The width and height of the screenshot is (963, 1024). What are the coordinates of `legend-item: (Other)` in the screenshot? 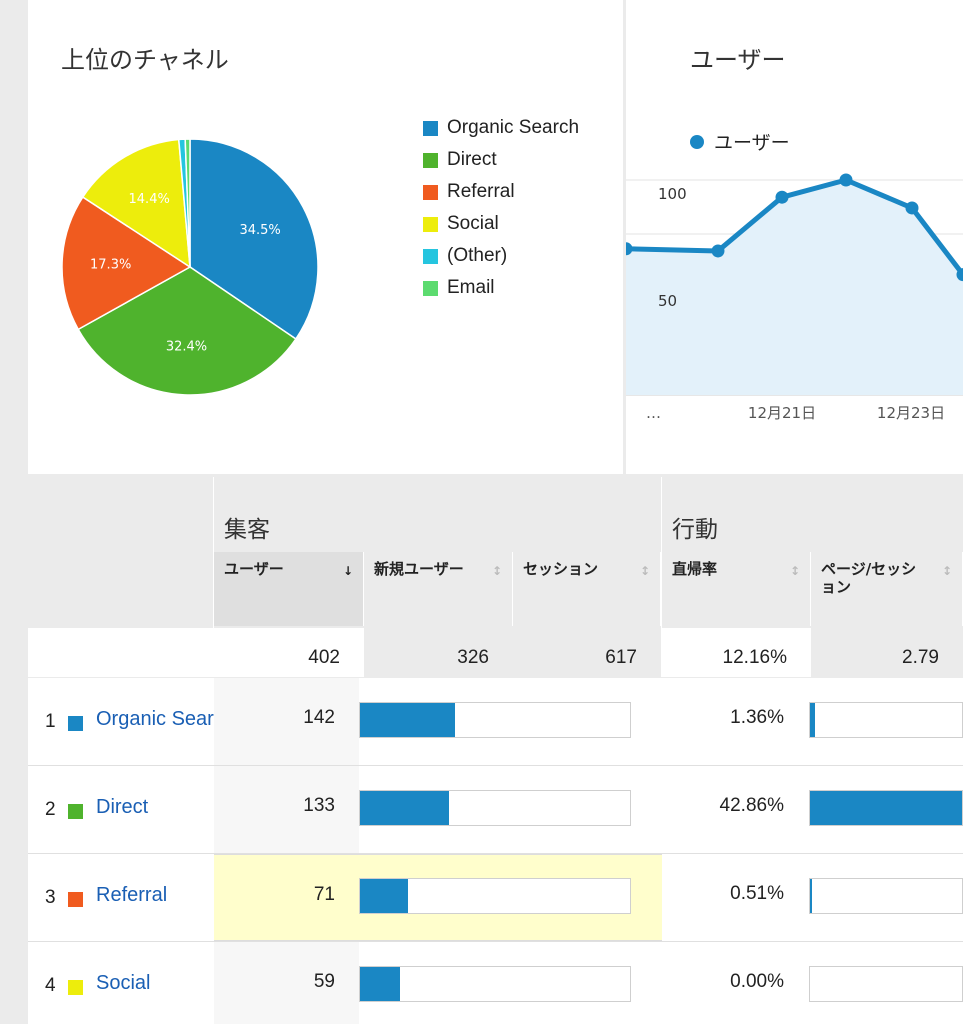 It's located at (465, 256).